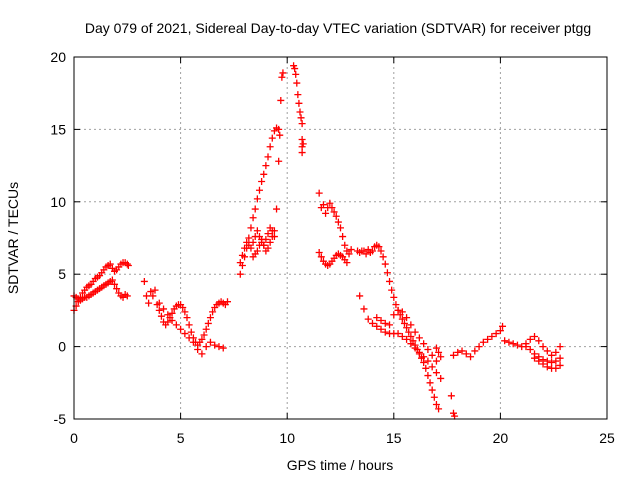 Image resolution: width=640 pixels, height=480 pixels. What do you see at coordinates (58, 57) in the screenshot?
I see `y-tick-label: 20` at bounding box center [58, 57].